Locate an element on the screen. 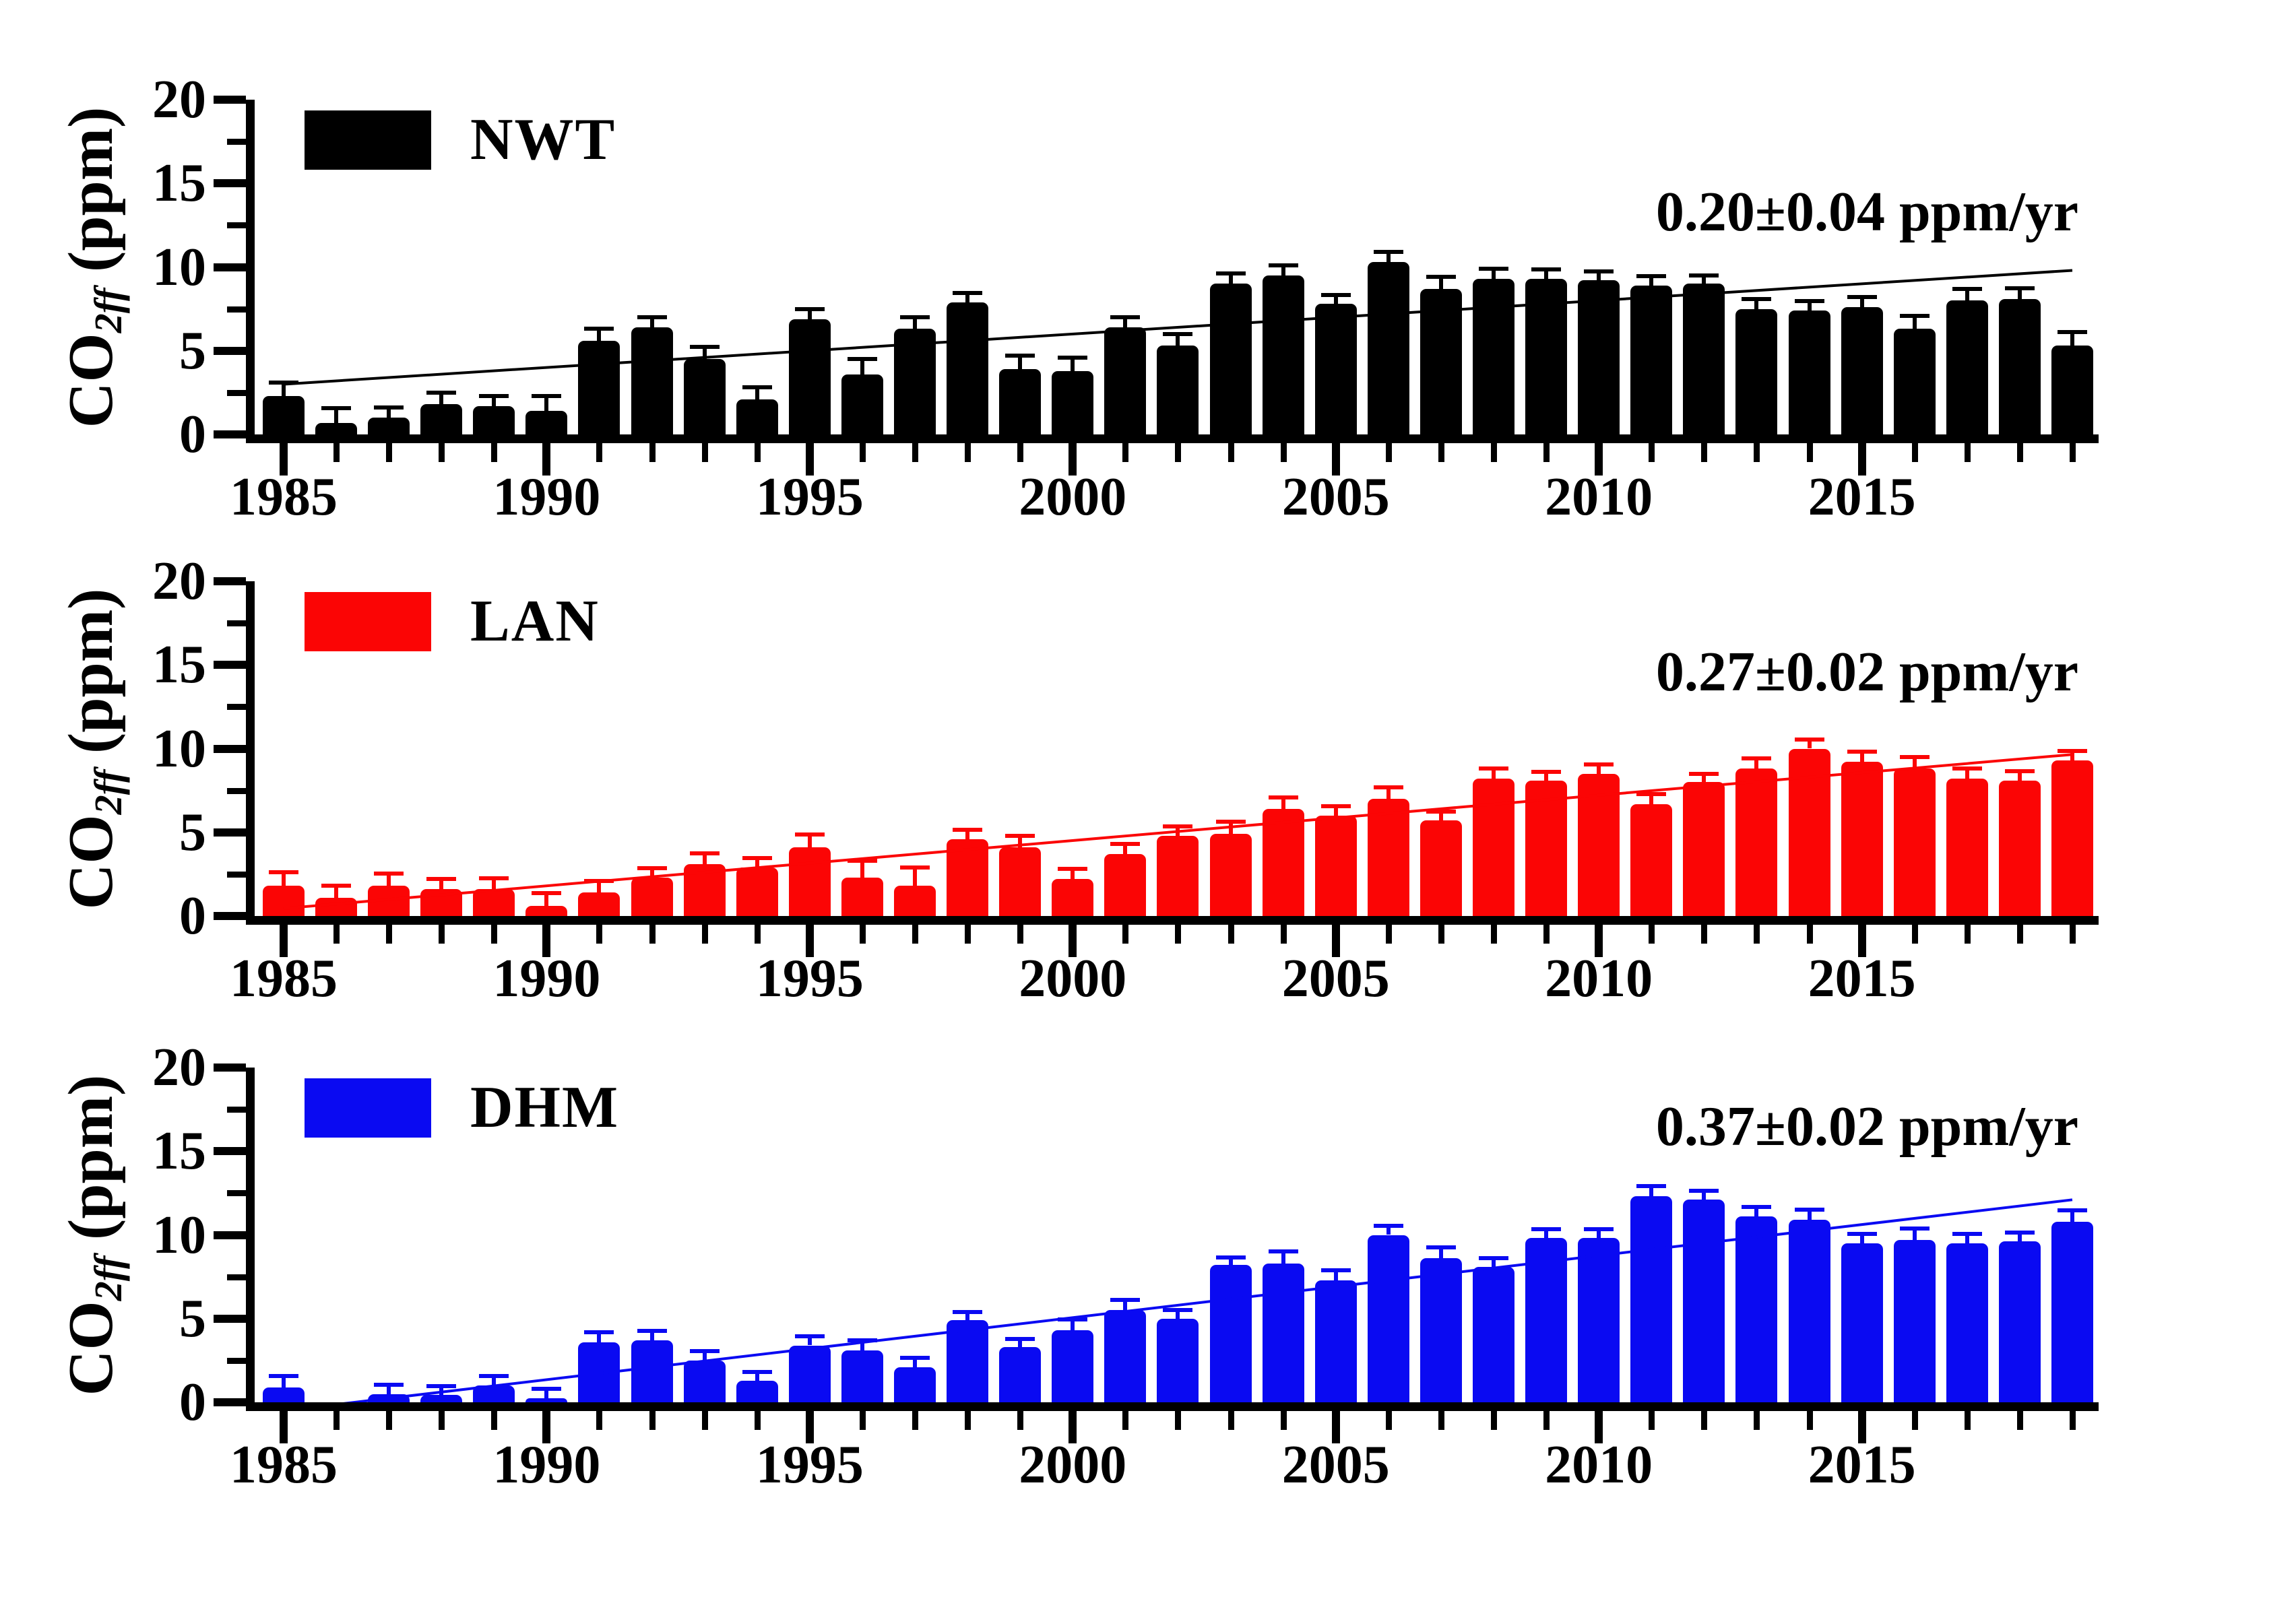 This screenshot has width=2296, height=1603. bar-nwt-2012 is located at coordinates (1704, 359).